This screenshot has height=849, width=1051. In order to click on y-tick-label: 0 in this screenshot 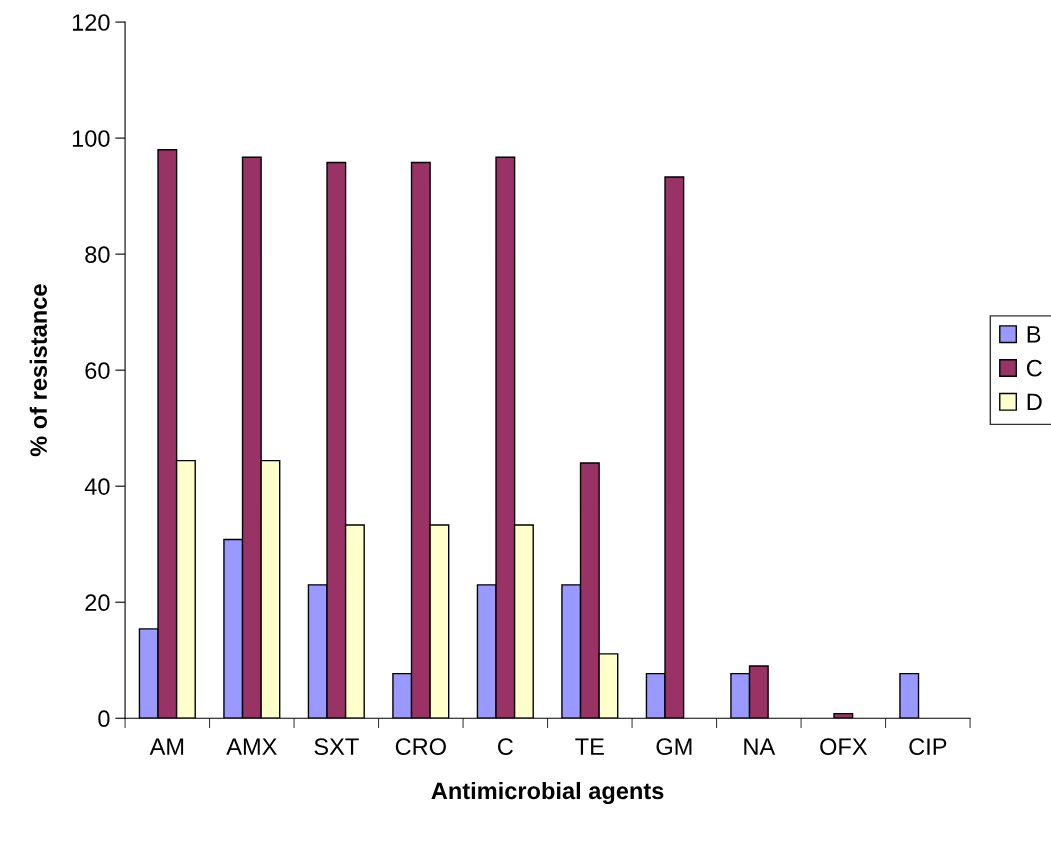, I will do `click(104, 719)`.